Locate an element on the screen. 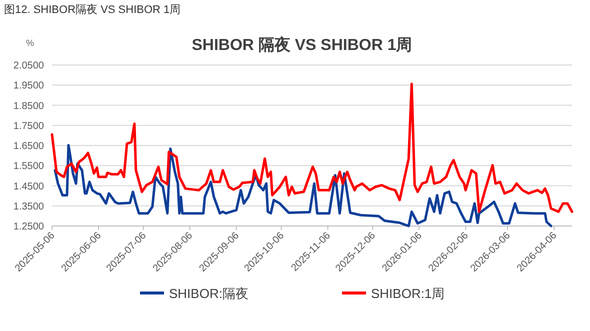 Image resolution: width=590 pixels, height=331 pixels. chart-subtitle: SHIBOR 隔夜 VS SHIBOR 1周 is located at coordinates (302, 44).